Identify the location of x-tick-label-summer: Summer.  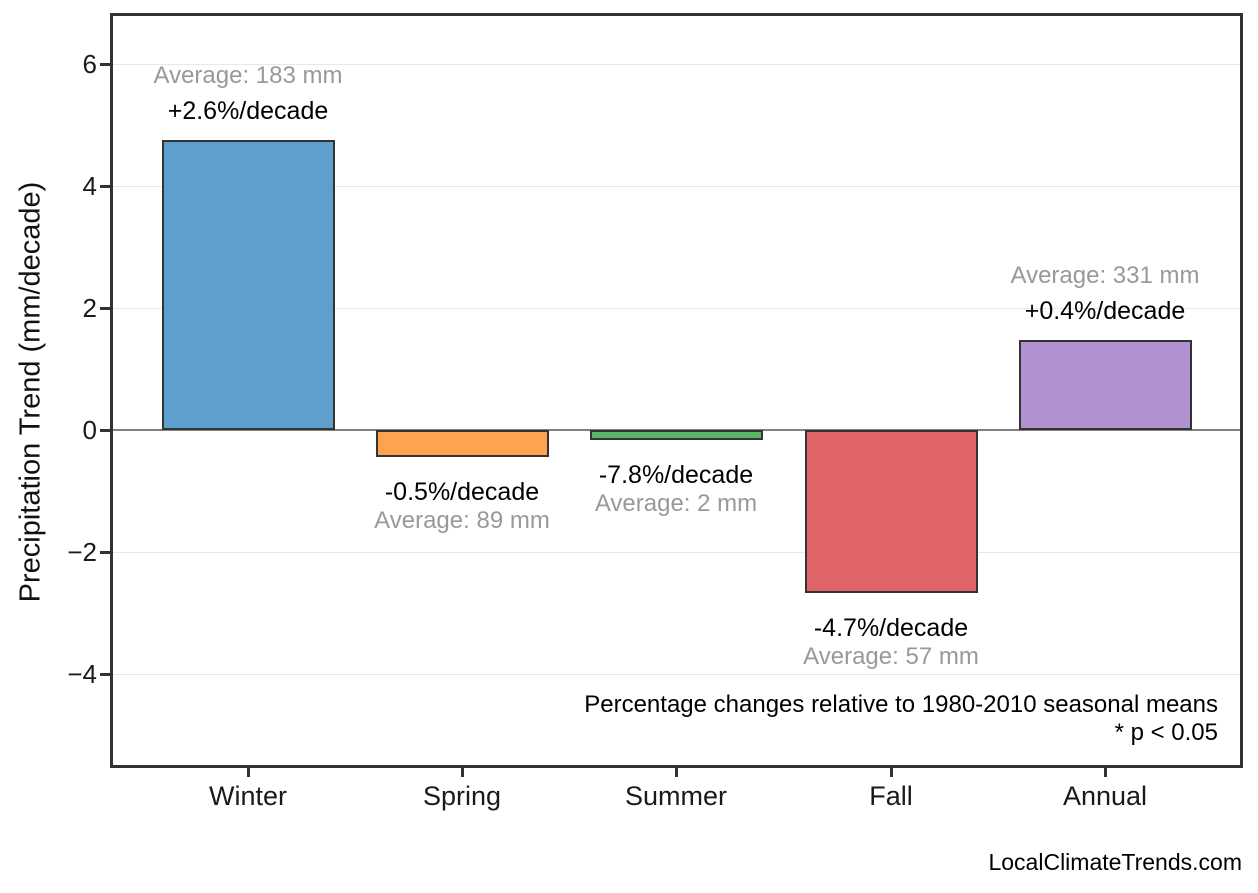
(675, 796).